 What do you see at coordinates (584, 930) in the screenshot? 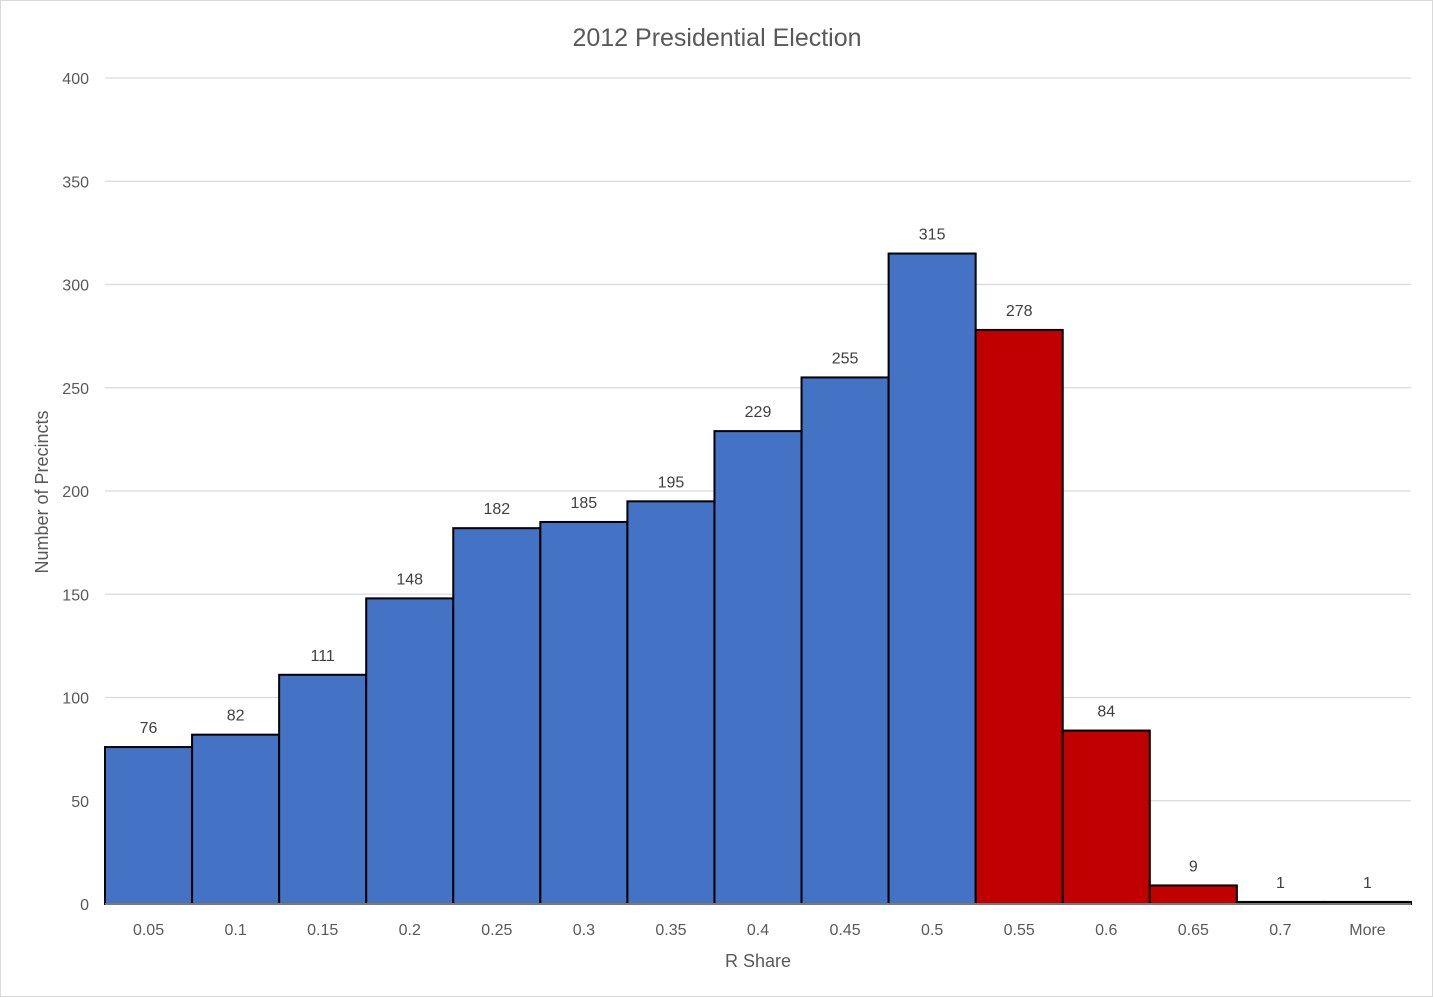
I see `x-tick-label: 0.3` at bounding box center [584, 930].